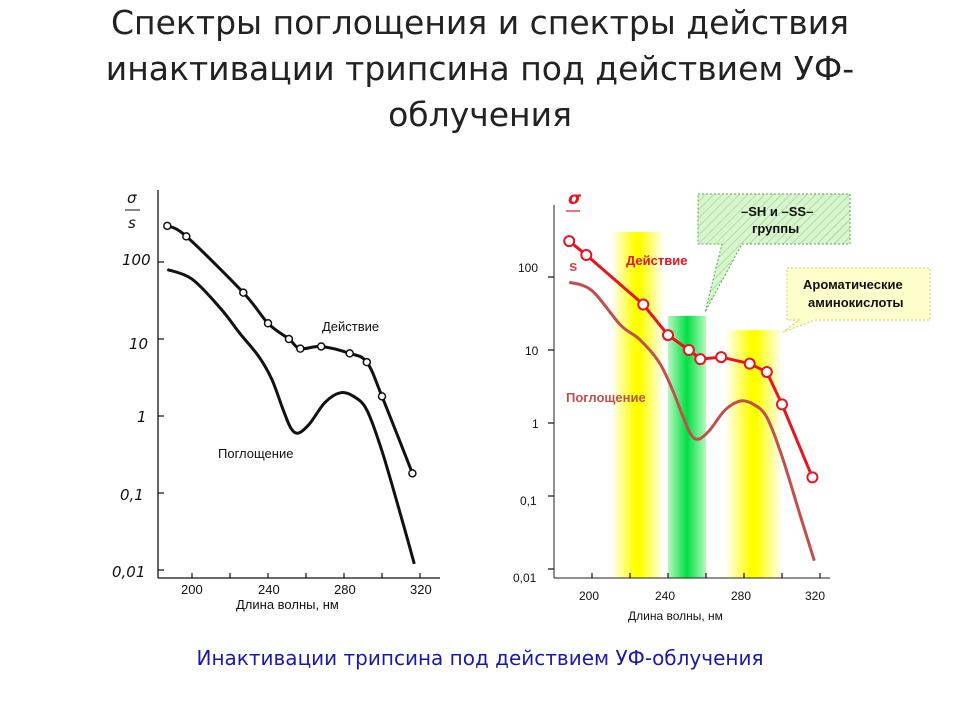 Image resolution: width=960 pixels, height=720 pixels. I want to click on left-action-points, so click(290, 349).